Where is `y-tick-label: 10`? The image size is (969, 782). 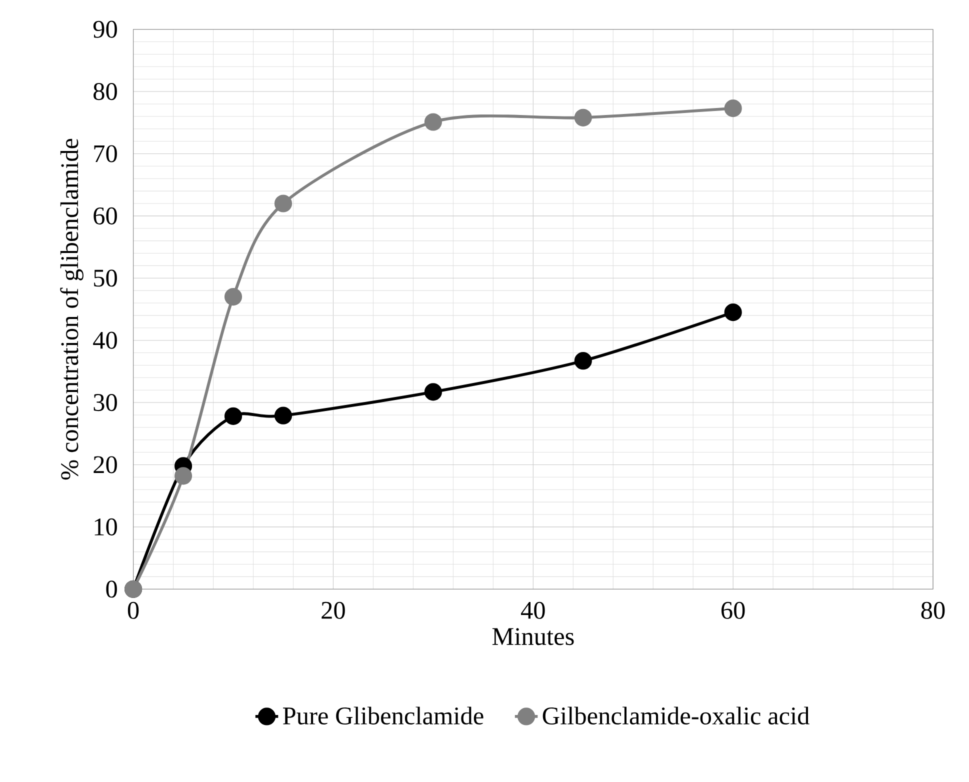
y-tick-label: 10 is located at coordinates (105, 527).